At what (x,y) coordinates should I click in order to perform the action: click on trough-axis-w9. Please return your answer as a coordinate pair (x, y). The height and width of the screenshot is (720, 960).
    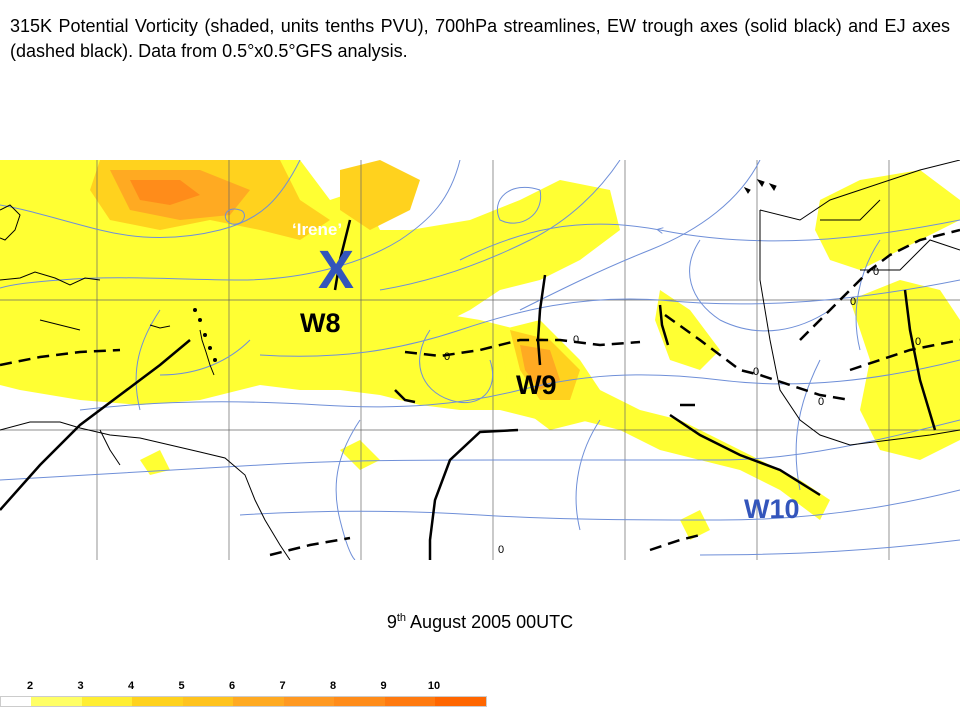
    Looking at the image, I should click on (541, 320).